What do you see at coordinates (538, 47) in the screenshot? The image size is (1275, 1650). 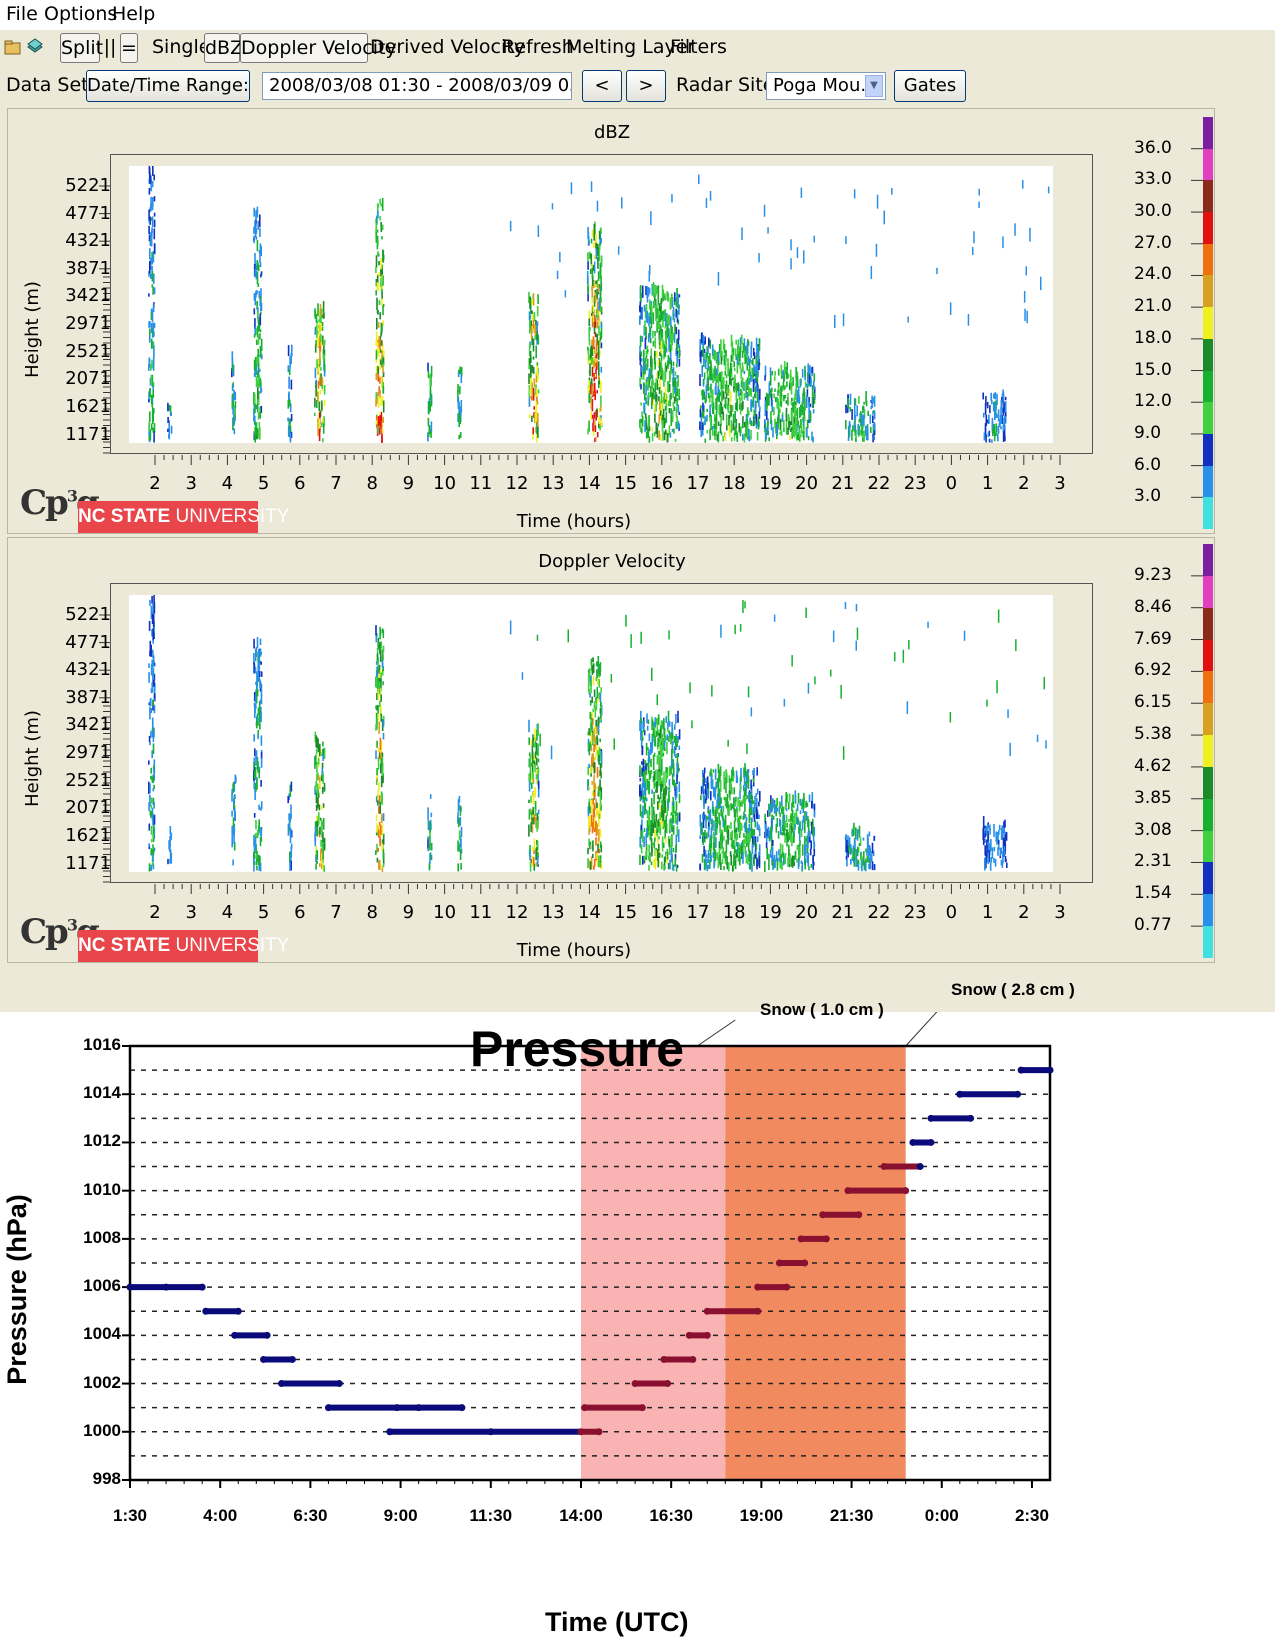 I see `refresh-button: Refresh` at bounding box center [538, 47].